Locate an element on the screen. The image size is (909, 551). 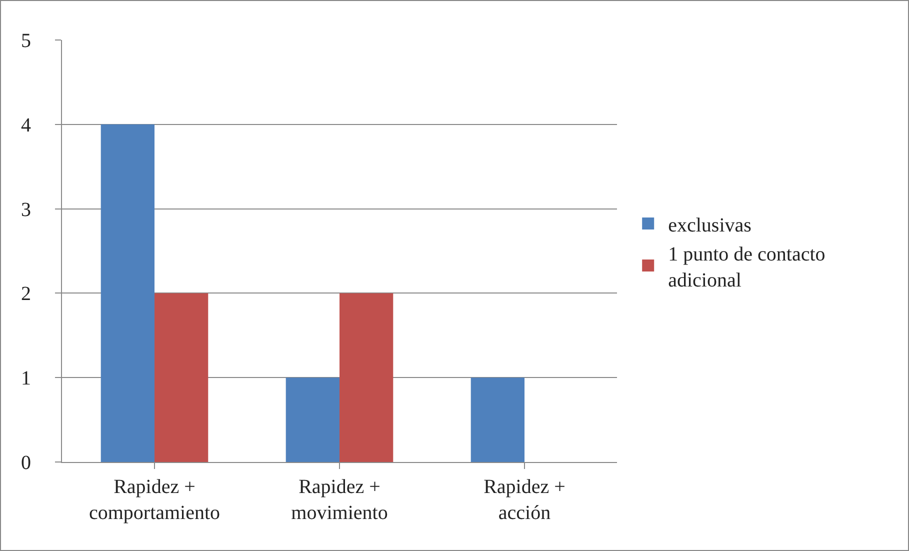
y-tick-label: 1 is located at coordinates (26, 379).